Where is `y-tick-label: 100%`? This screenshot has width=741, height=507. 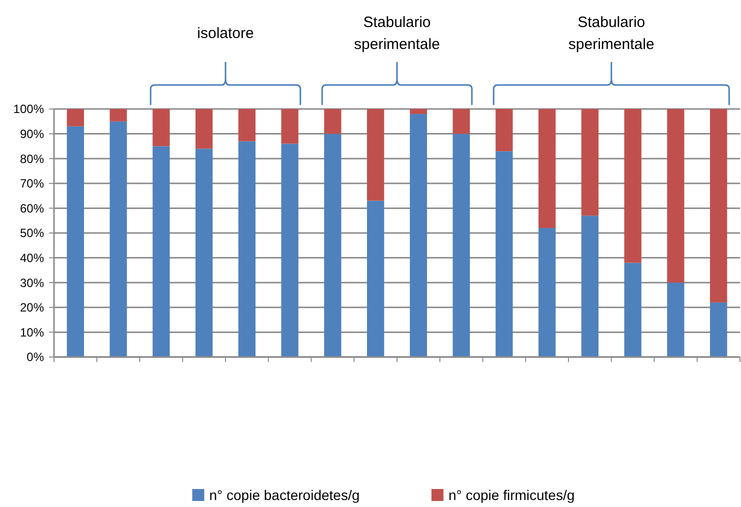 y-tick-label: 100% is located at coordinates (28, 109).